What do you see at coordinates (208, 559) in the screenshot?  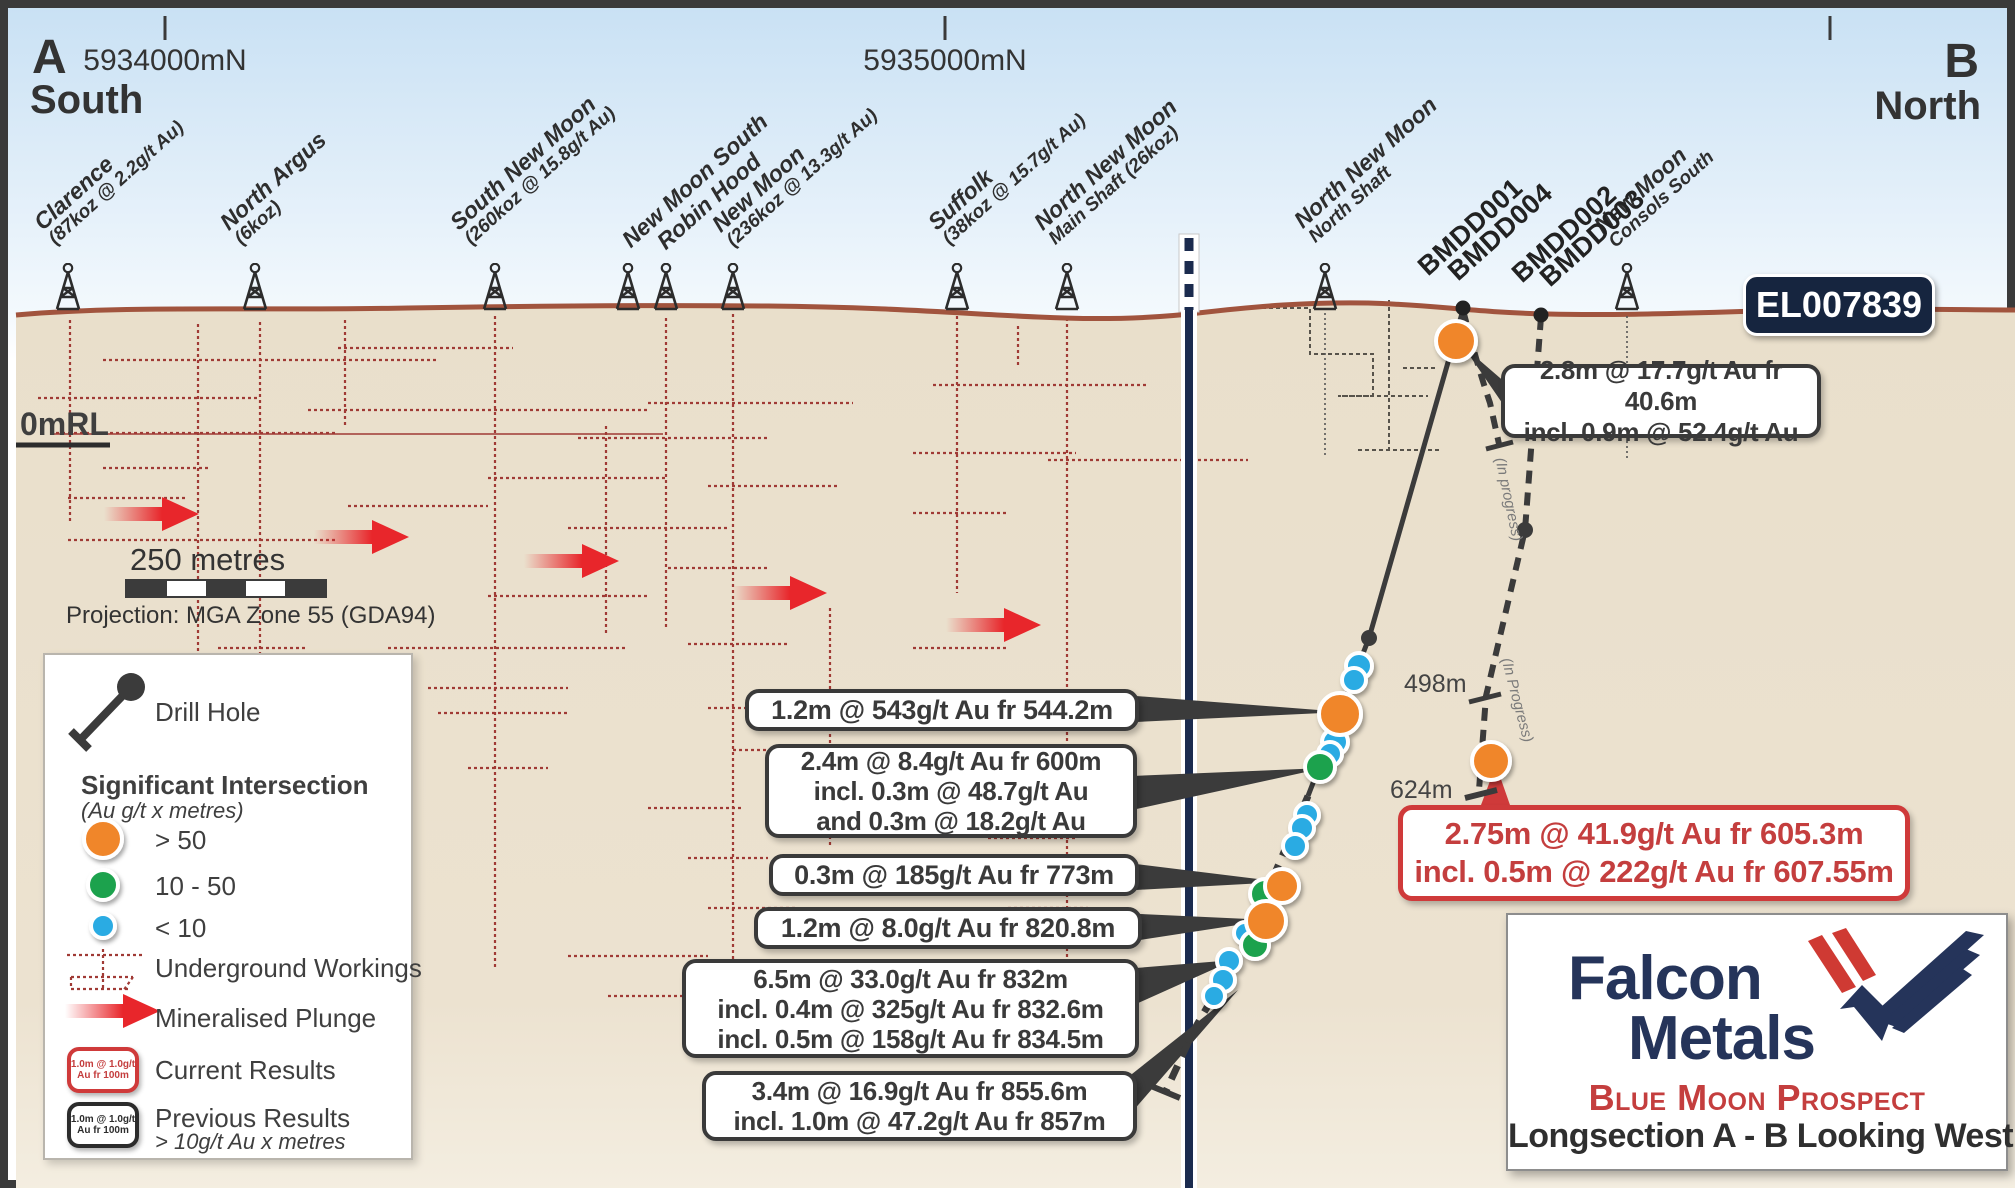 I see `scalebar-label: 250 metres` at bounding box center [208, 559].